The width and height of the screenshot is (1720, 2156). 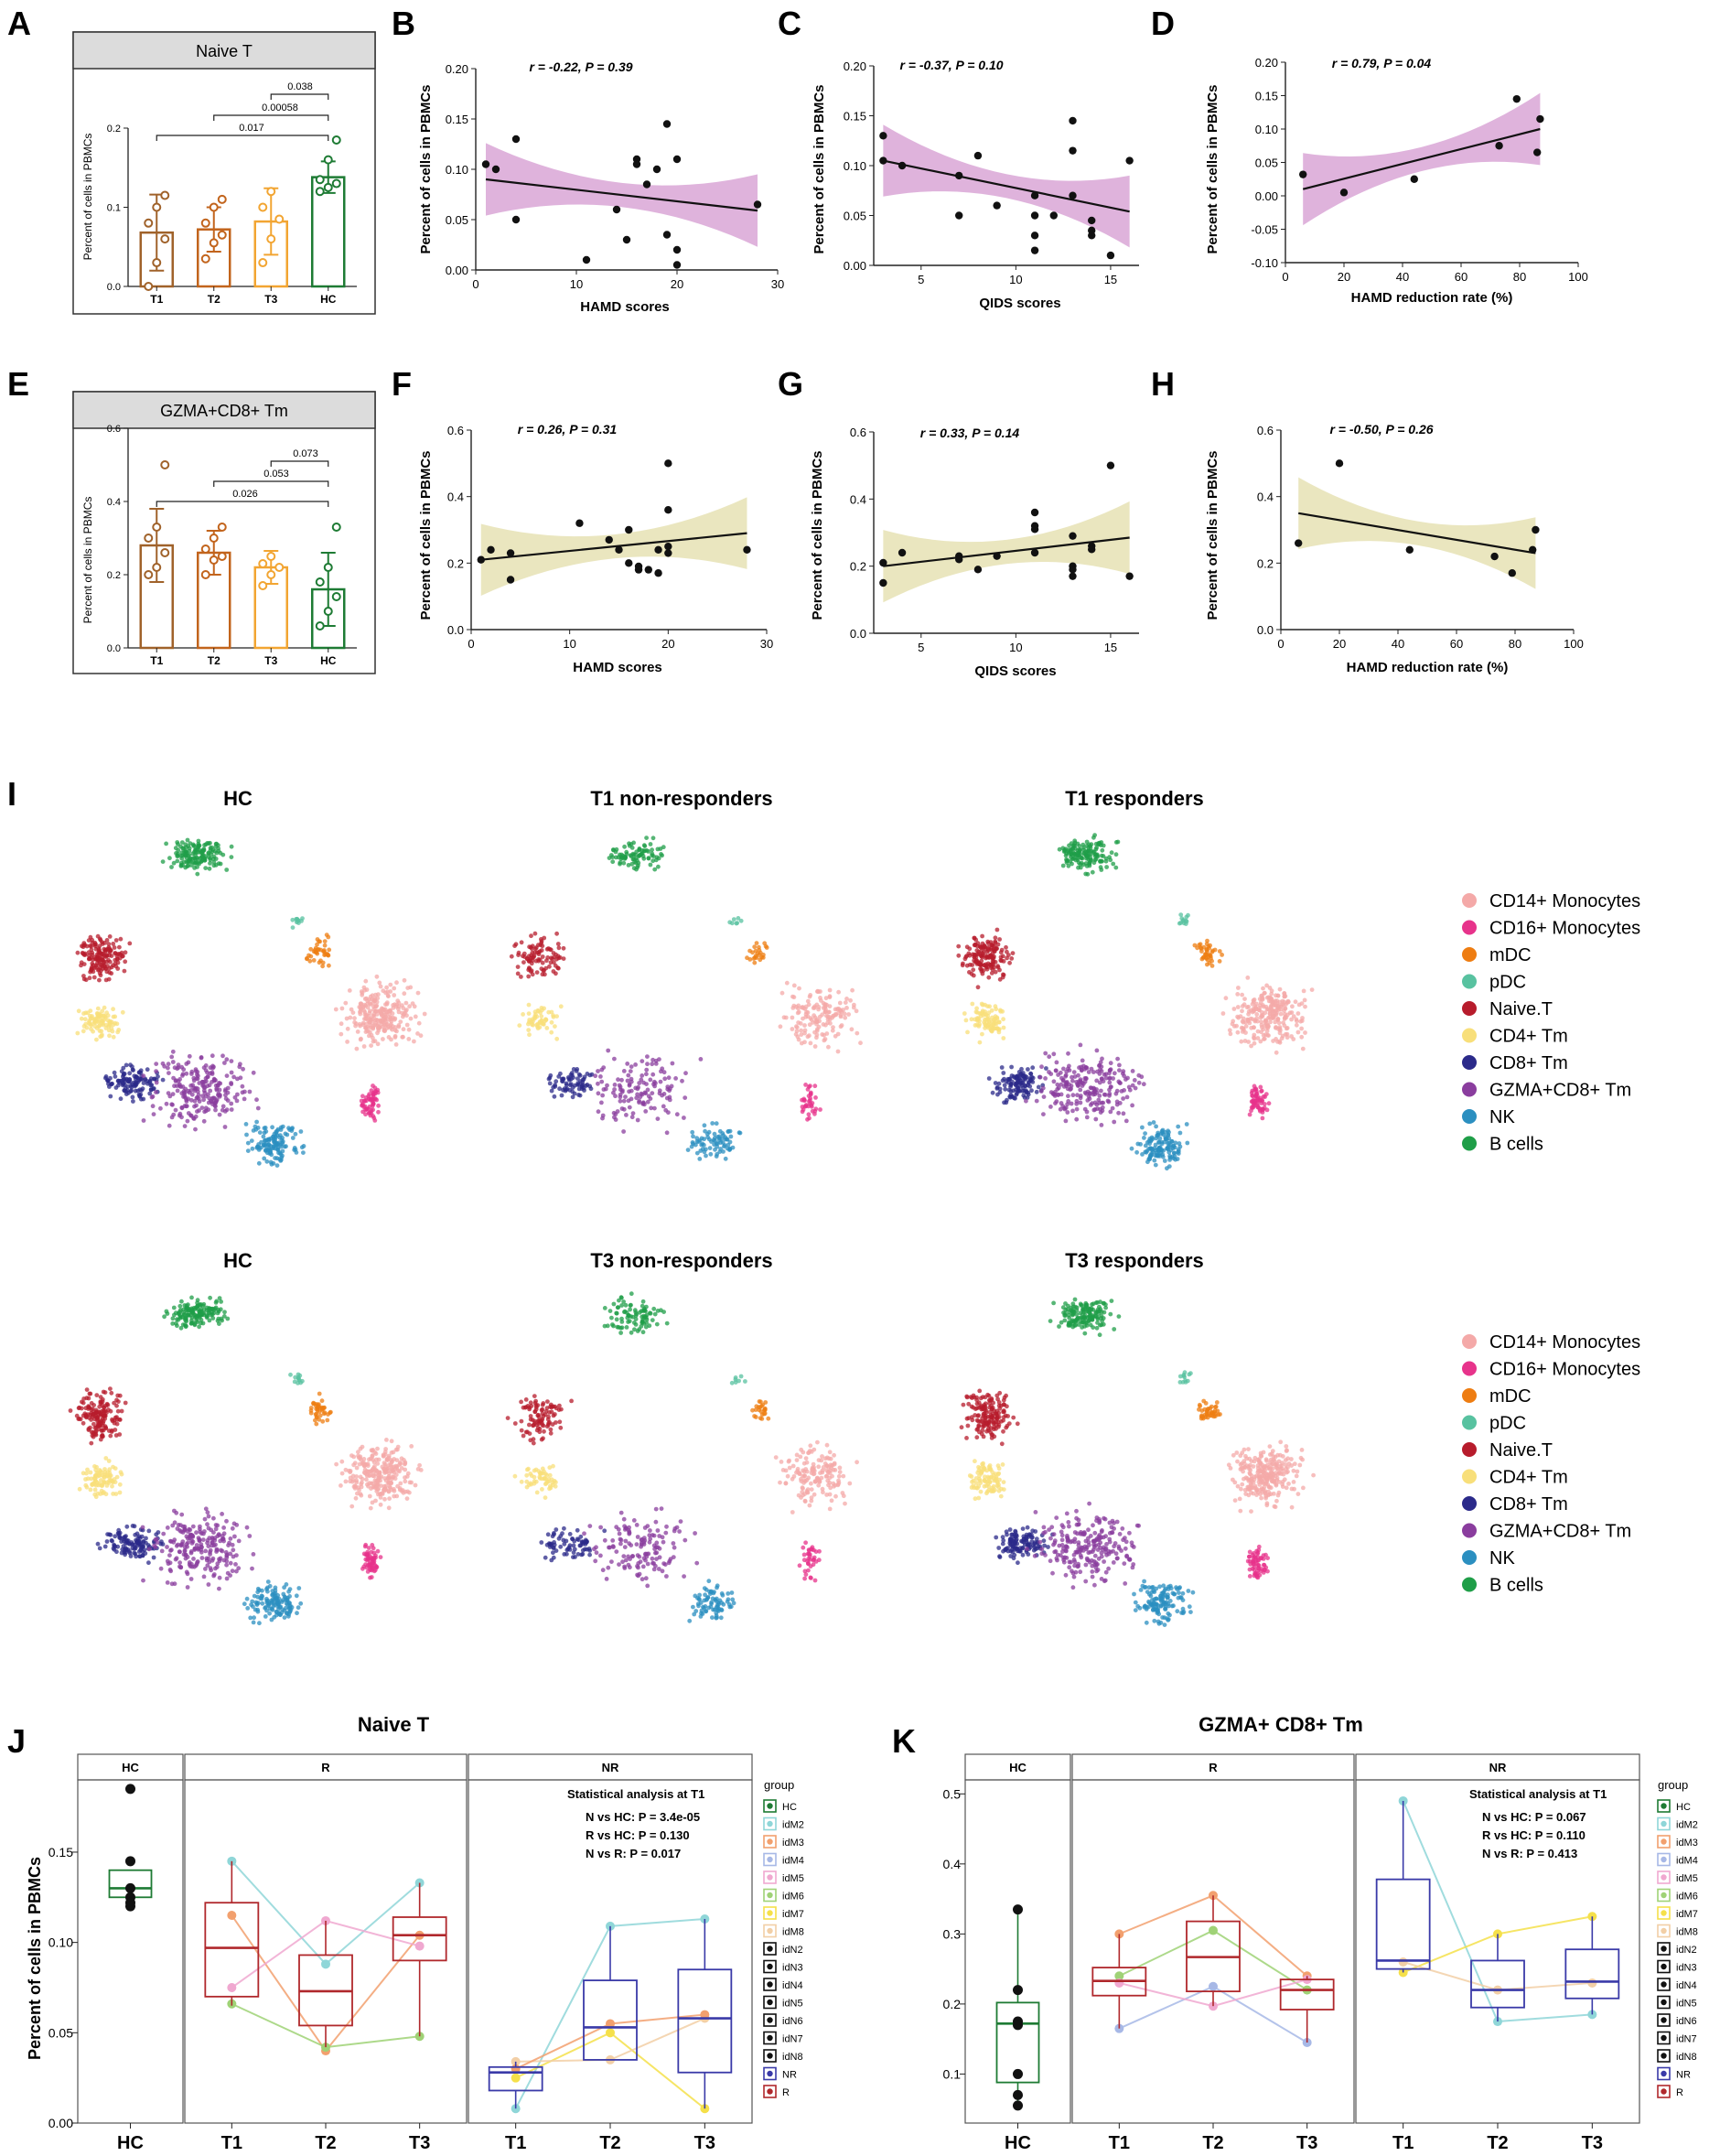 I want to click on x-tick-label: 5, so click(x=921, y=279).